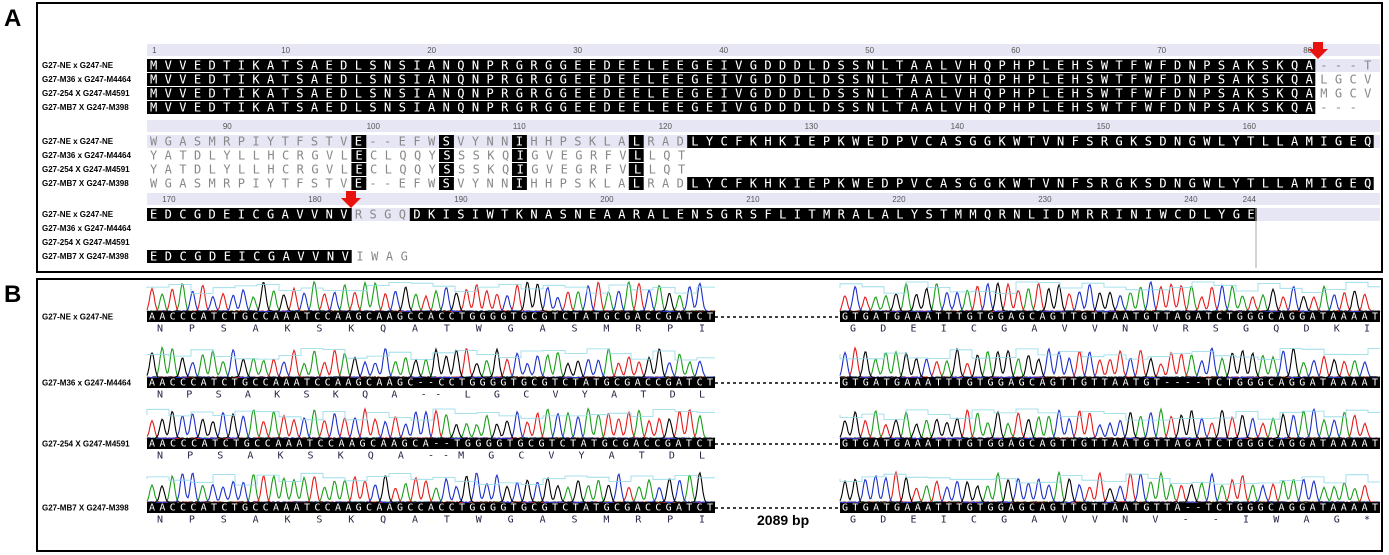  I want to click on amino-acids: G D E I C G A V V N V R S G Q D K I, so click(1110, 329).